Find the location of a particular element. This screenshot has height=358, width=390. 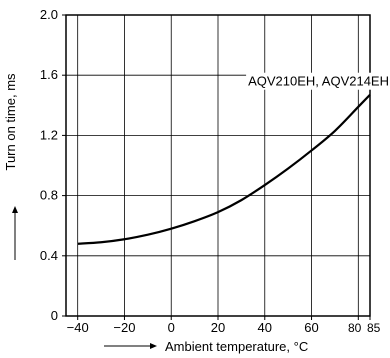

y-tick-label: 0 is located at coordinates (54, 315).